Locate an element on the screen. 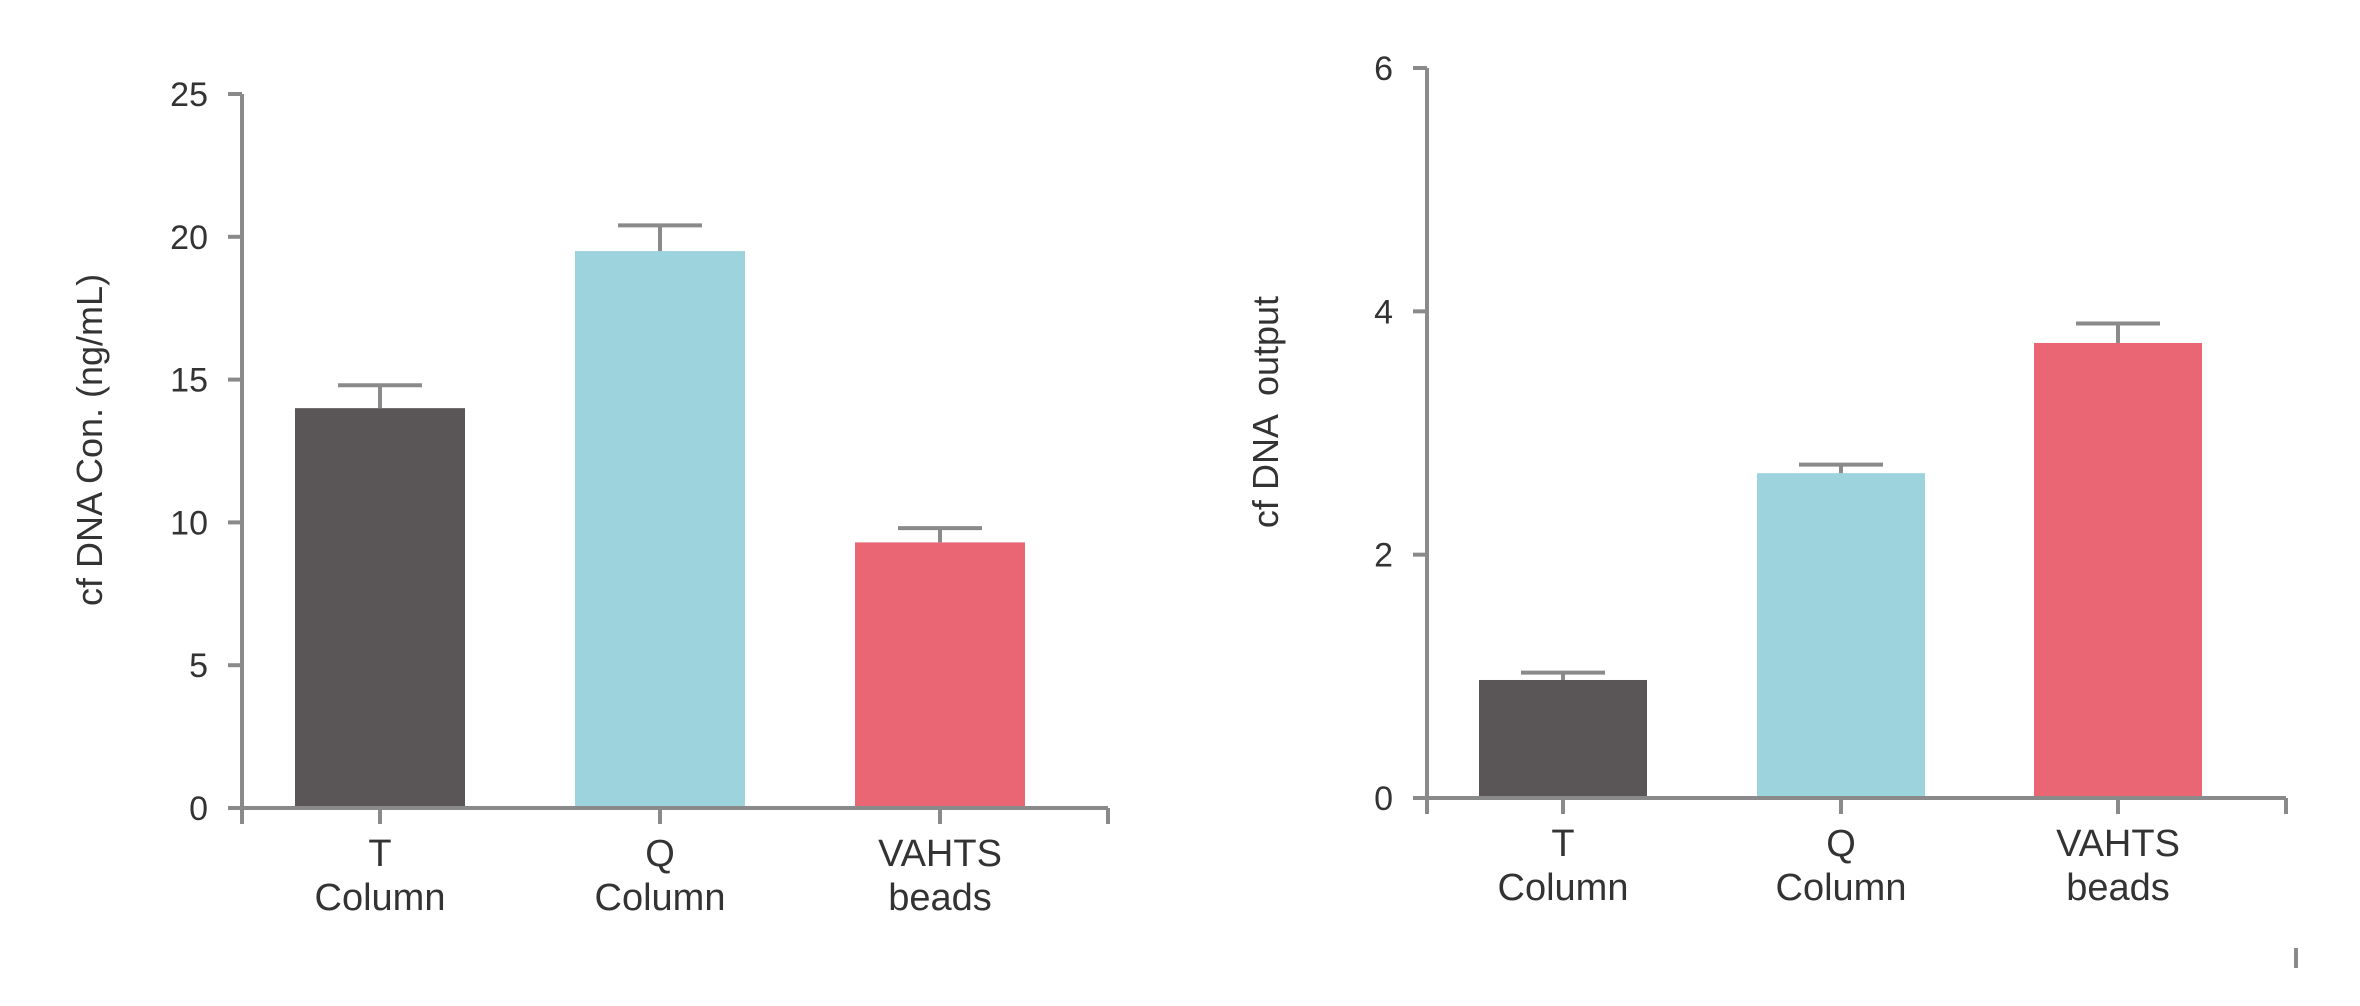 This screenshot has height=1006, width=2360. y-axis-title: cf DNA Con. (ng/mL) is located at coordinates (89, 440).